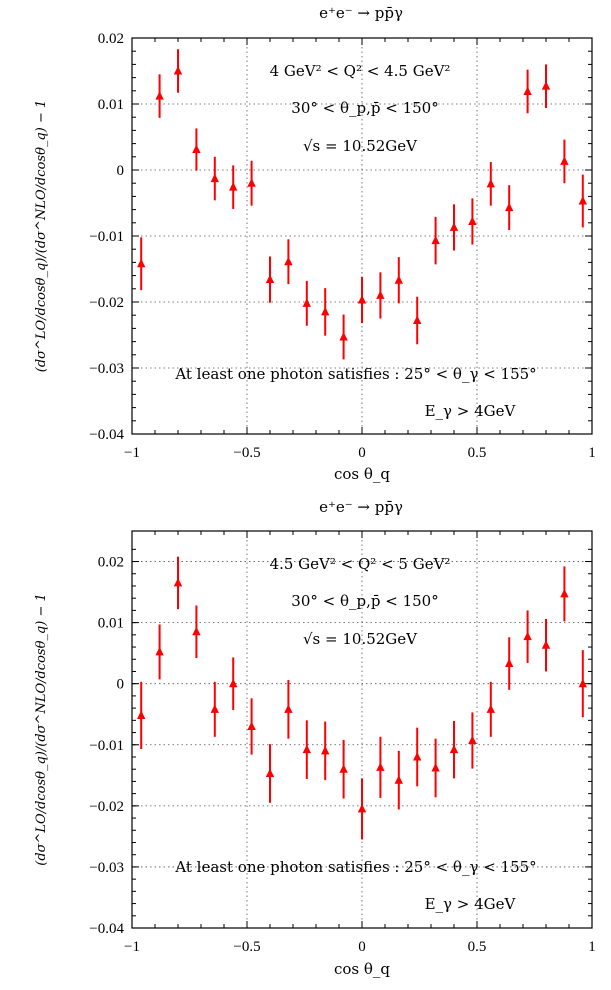  I want to click on annotation-1: 4 GeV² < Q² < 4.5 GeV², so click(360, 71).